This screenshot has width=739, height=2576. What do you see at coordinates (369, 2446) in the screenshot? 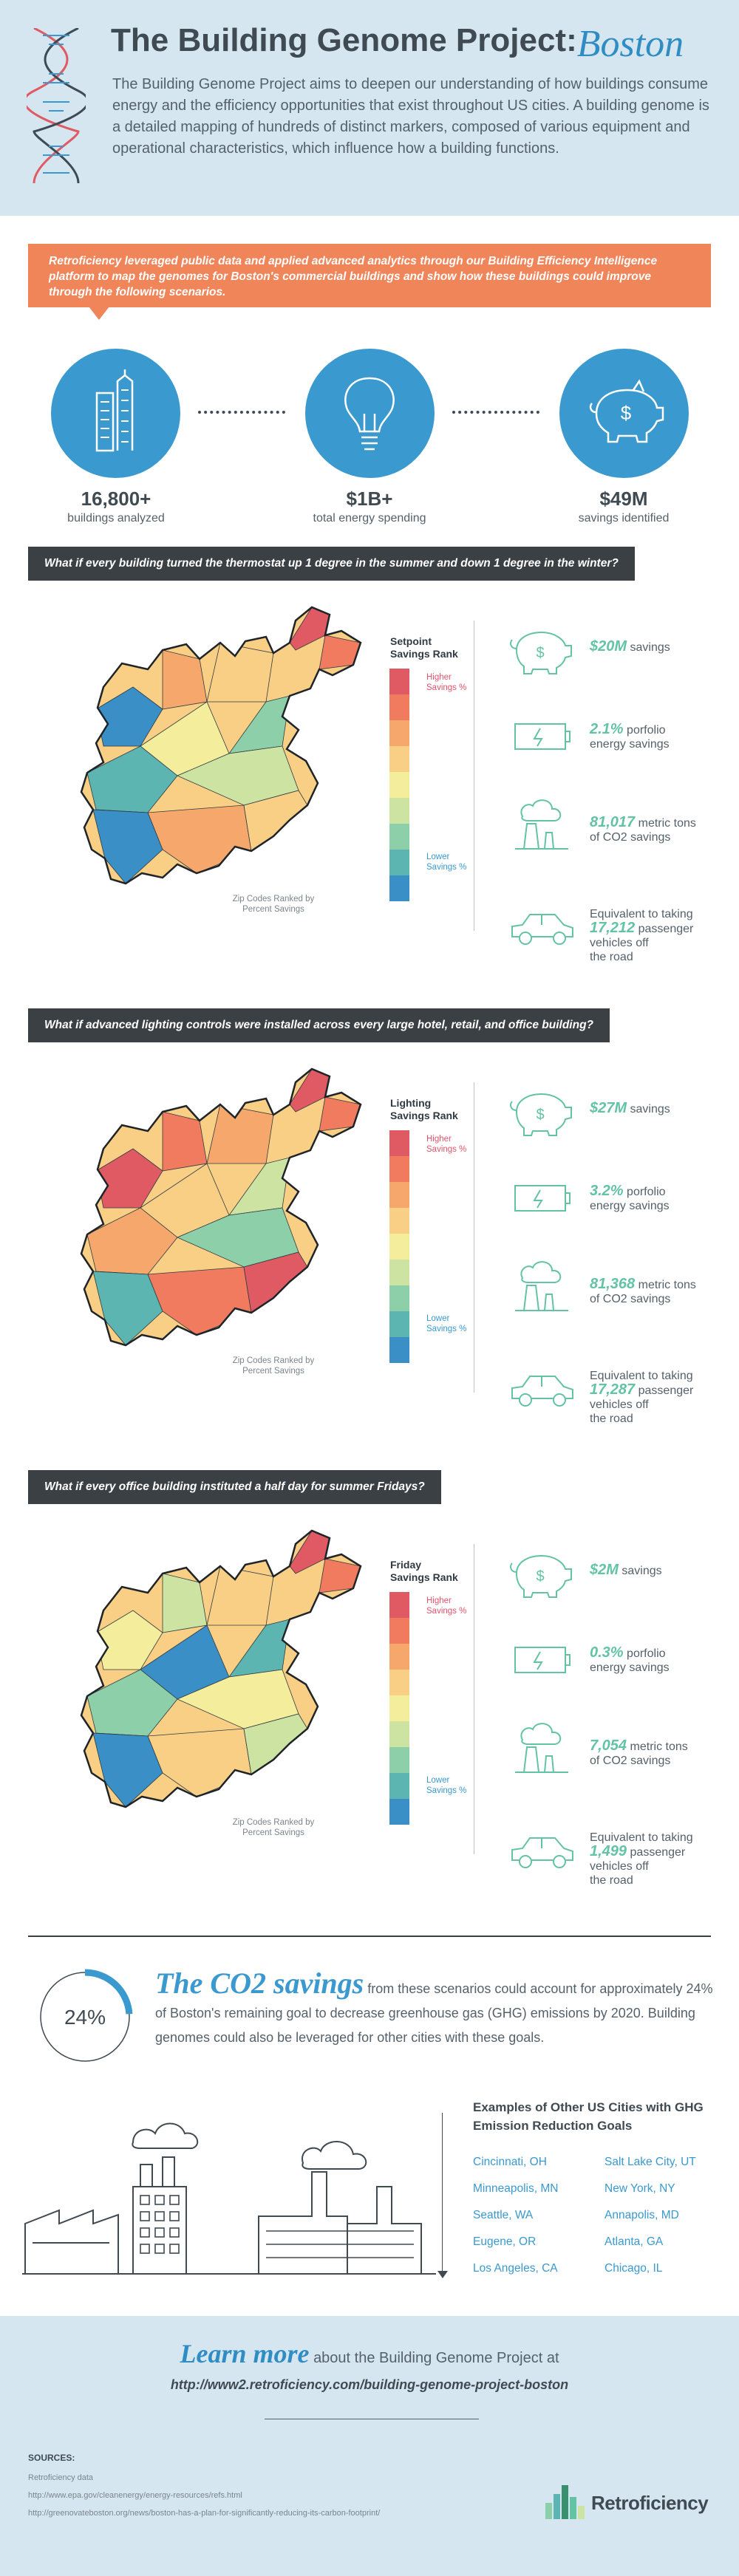
I see `footer-band` at bounding box center [369, 2446].